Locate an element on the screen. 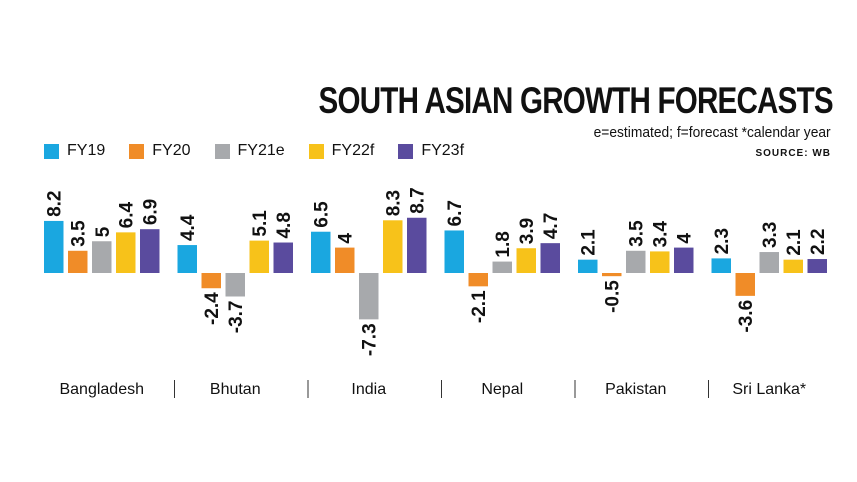 This screenshot has width=857, height=482. value-label: -3.7 is located at coordinates (236, 316).